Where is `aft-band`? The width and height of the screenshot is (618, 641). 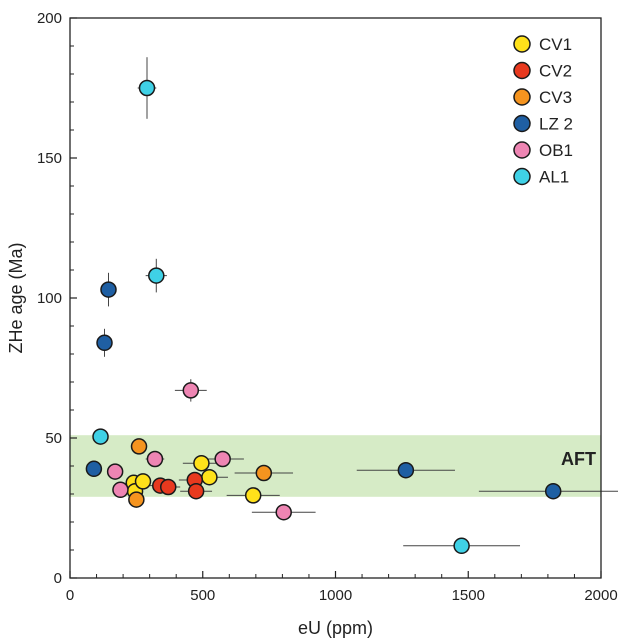
aft-band is located at coordinates (335, 466).